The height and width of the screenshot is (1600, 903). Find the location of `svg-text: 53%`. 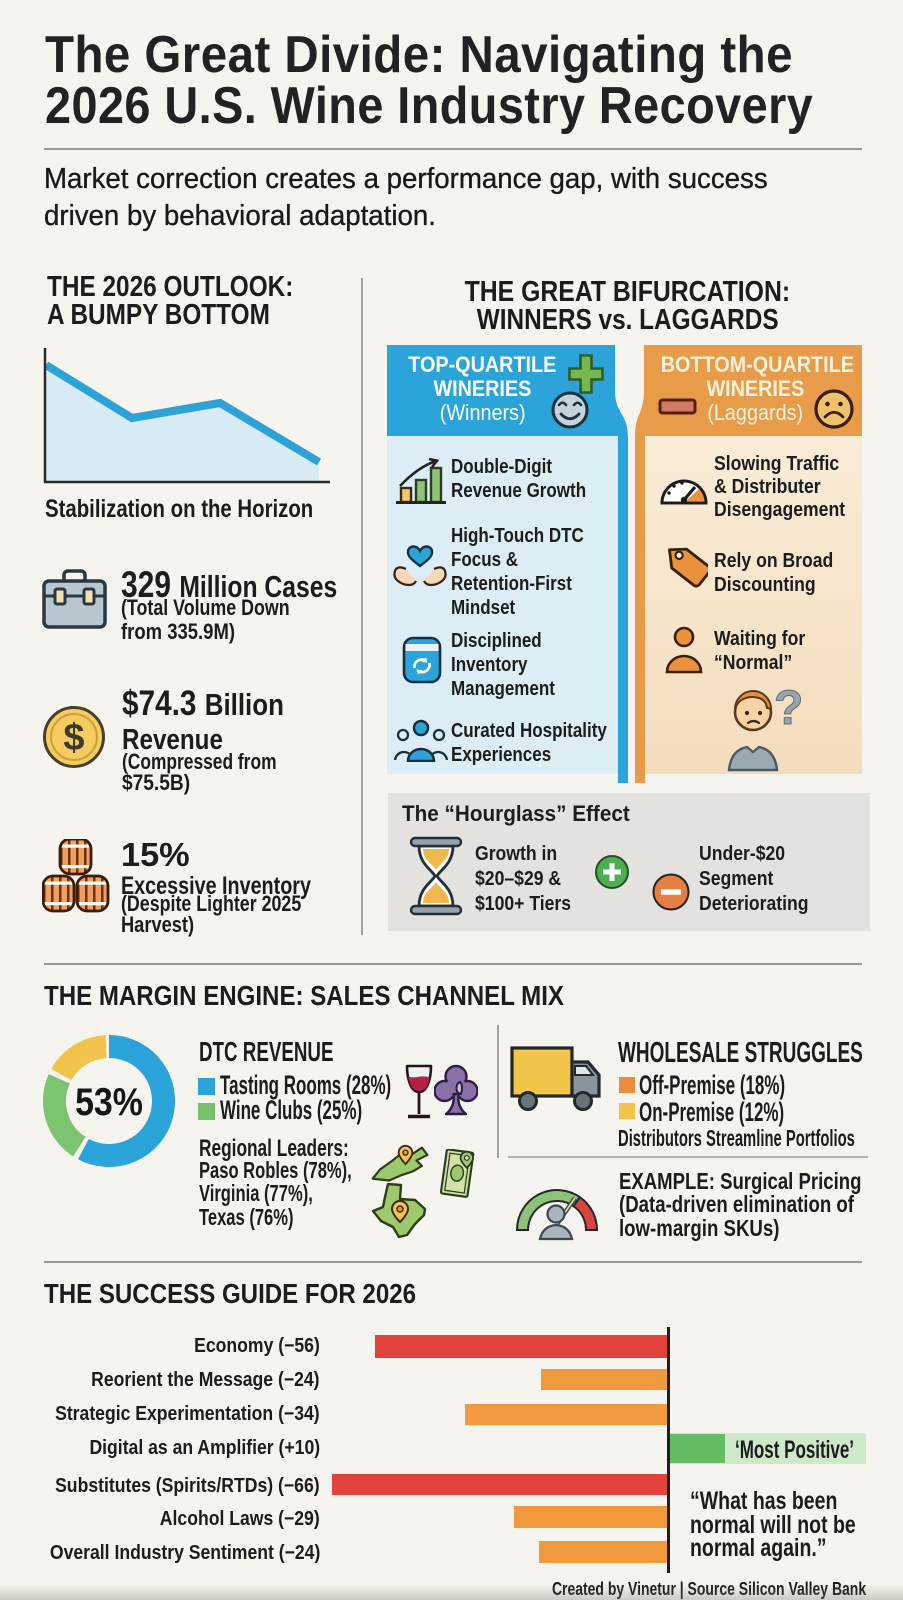

svg-text: 53% is located at coordinates (109, 1102).